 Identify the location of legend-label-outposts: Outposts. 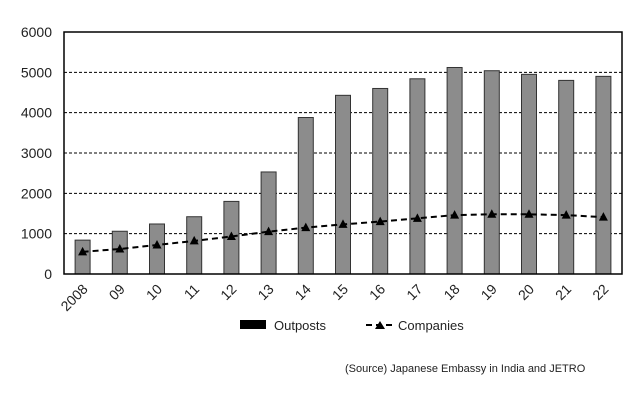
(300, 325).